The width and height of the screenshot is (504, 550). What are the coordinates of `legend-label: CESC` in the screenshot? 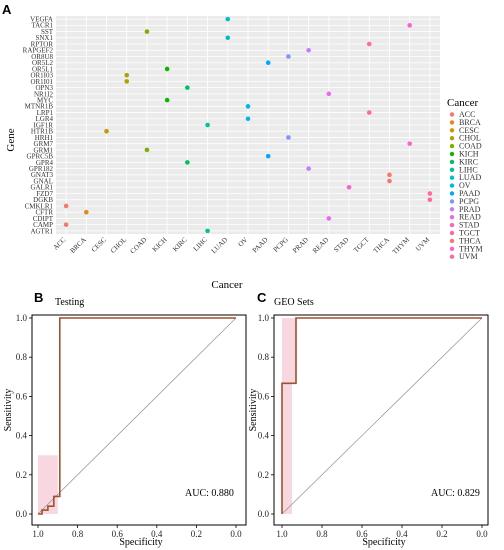 It's located at (469, 130).